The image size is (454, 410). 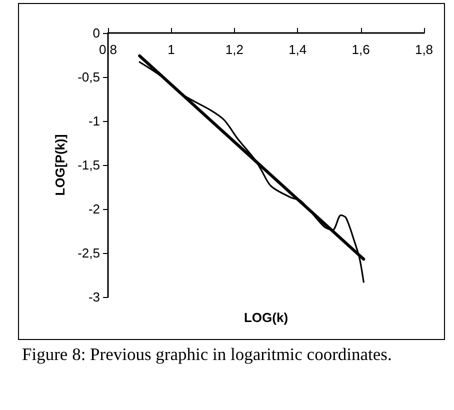 I want to click on y-tick-label: -2,5, so click(x=89, y=253).